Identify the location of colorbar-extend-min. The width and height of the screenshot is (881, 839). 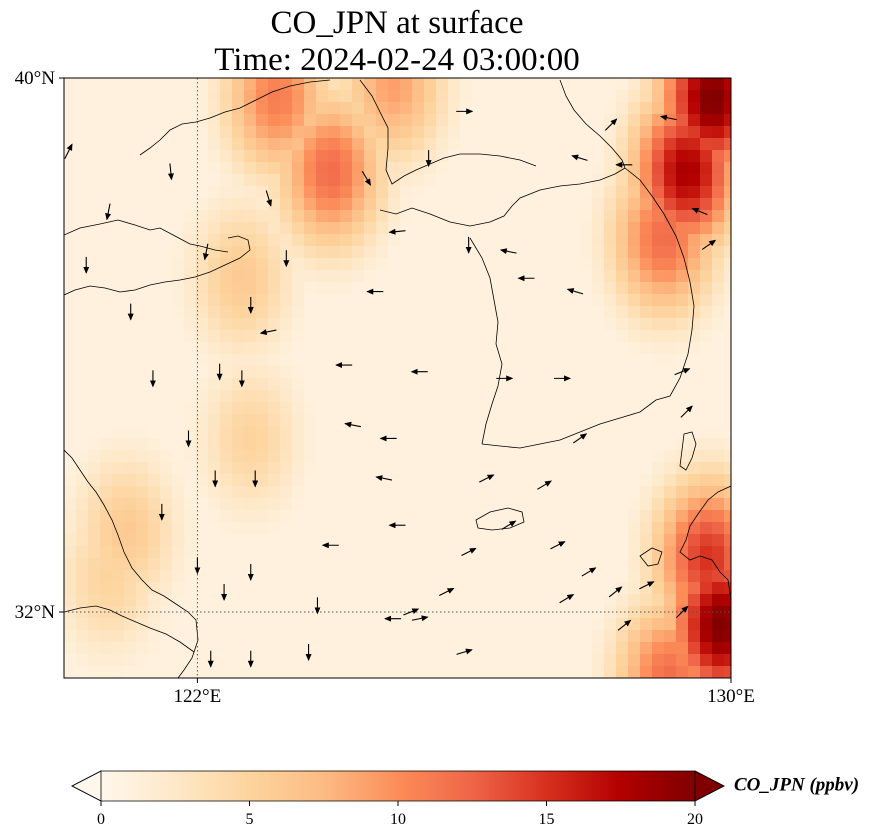
(86, 786).